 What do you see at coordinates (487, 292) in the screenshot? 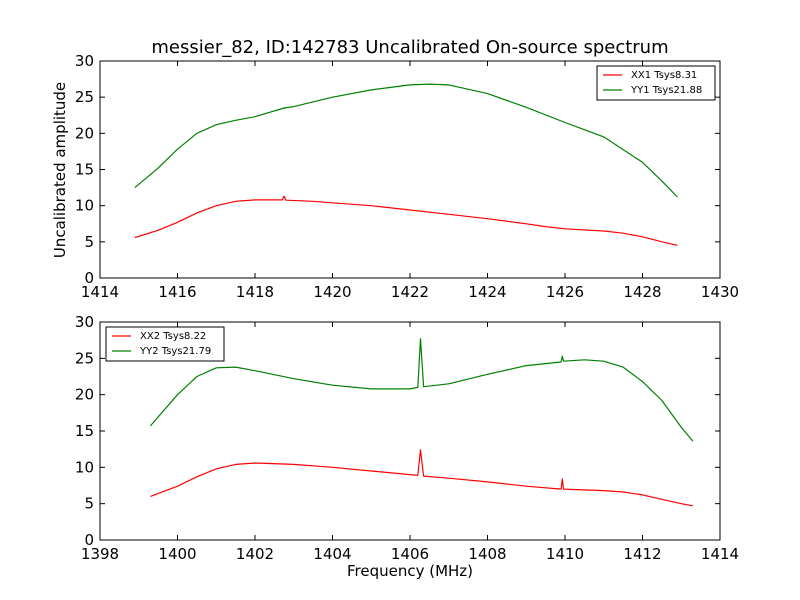
I see `top-xtick-label: 1424` at bounding box center [487, 292].